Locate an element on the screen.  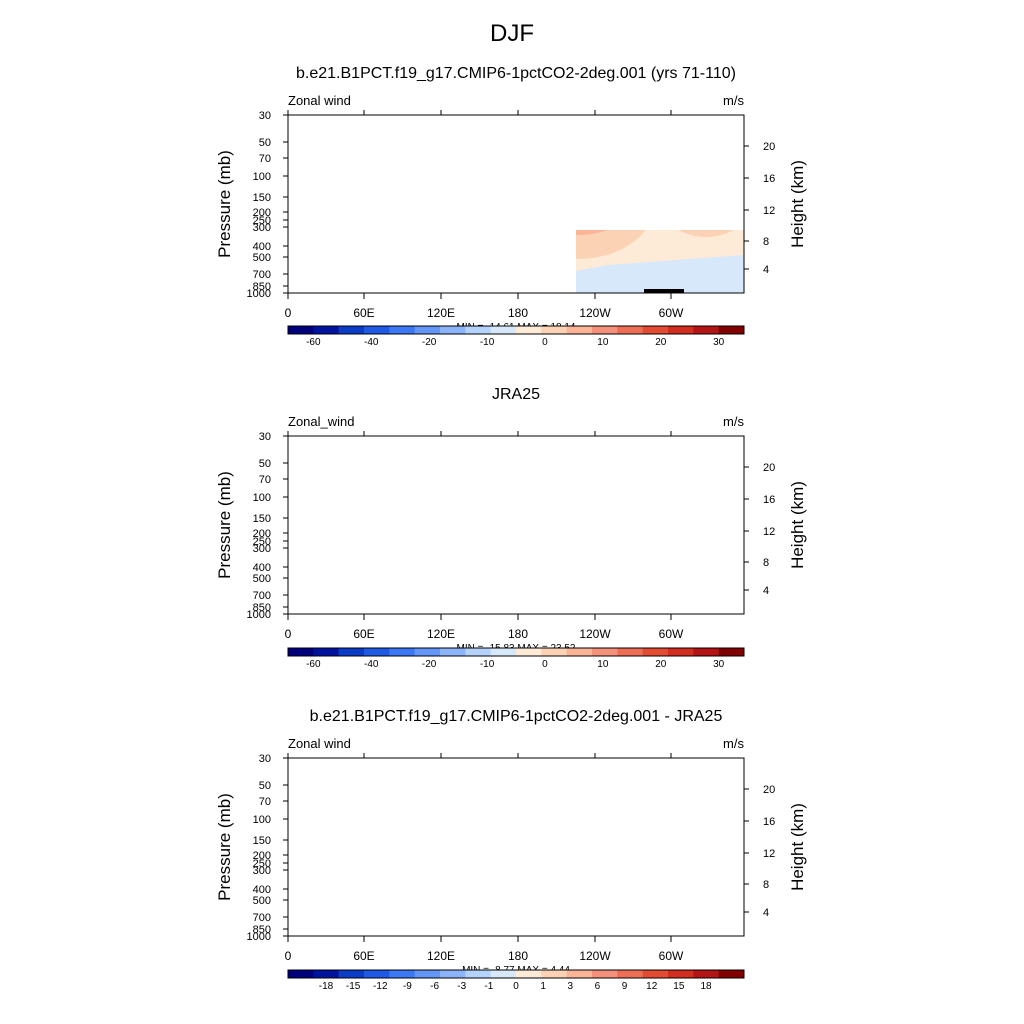
colorbar-label: -3 is located at coordinates (461, 986).